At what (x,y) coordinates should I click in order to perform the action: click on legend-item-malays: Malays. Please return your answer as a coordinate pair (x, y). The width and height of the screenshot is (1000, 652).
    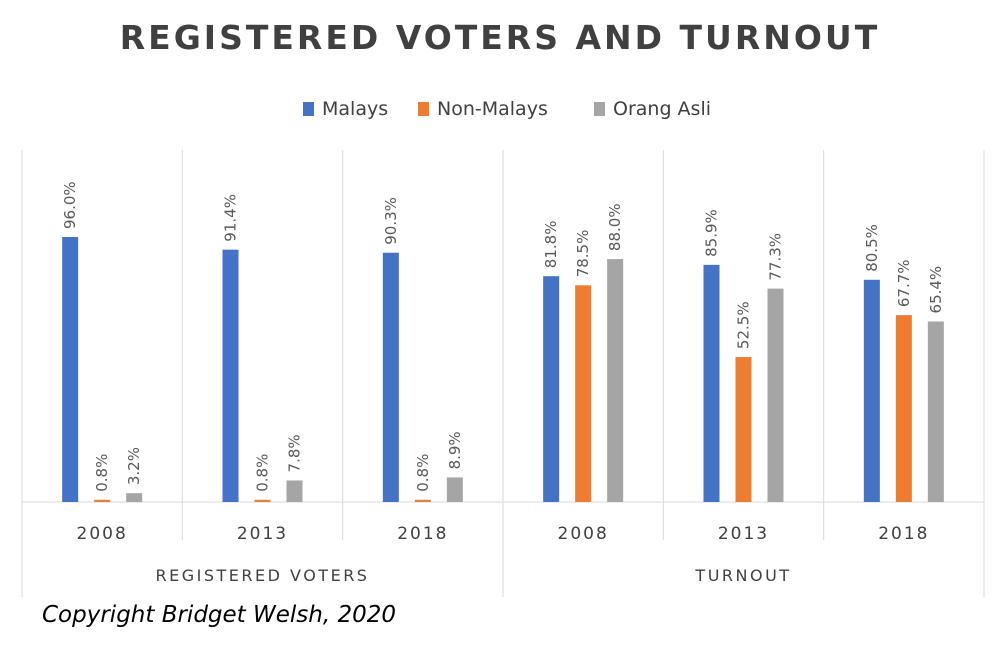
    Looking at the image, I should click on (345, 109).